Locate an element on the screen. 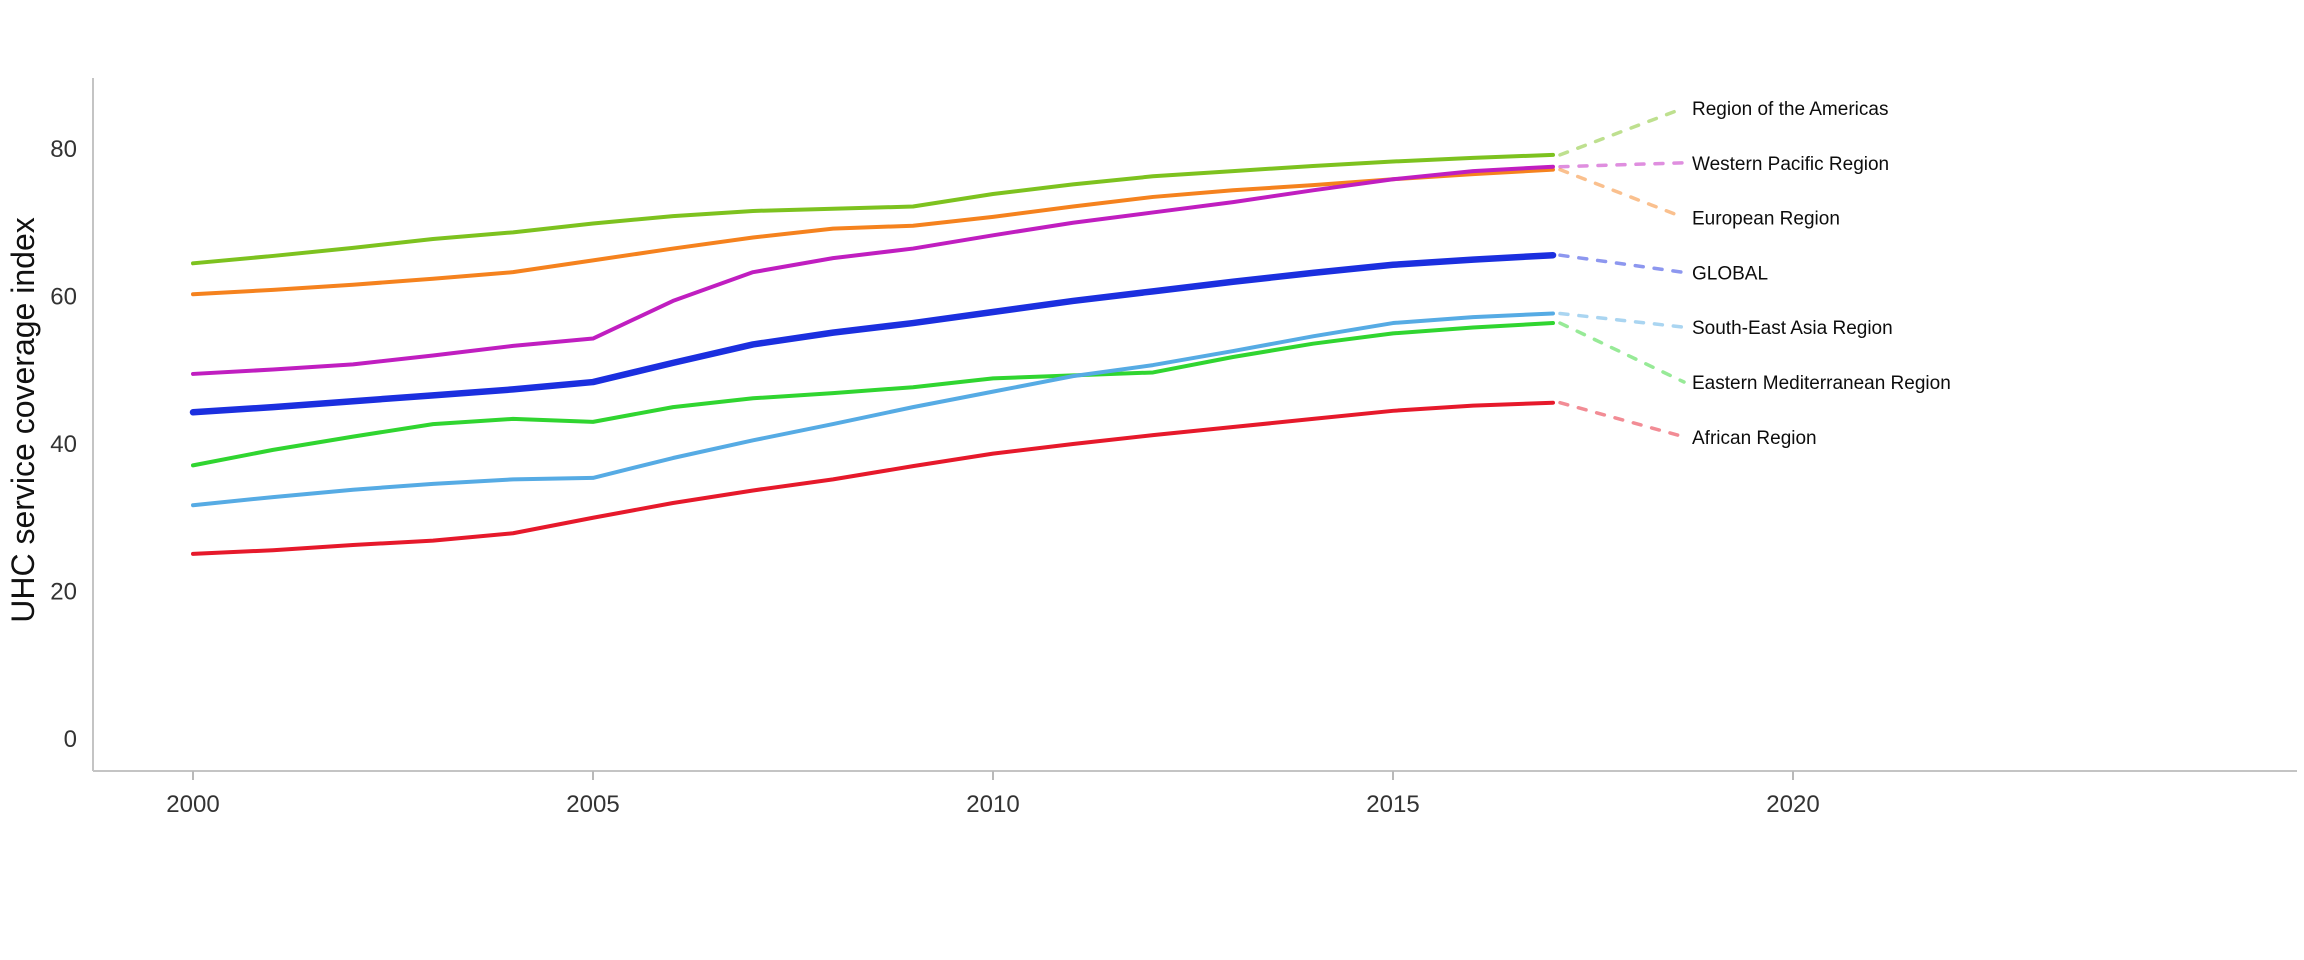 Image resolution: width=2304 pixels, height=960 pixels. y-tick-label: 40 is located at coordinates (63, 444).